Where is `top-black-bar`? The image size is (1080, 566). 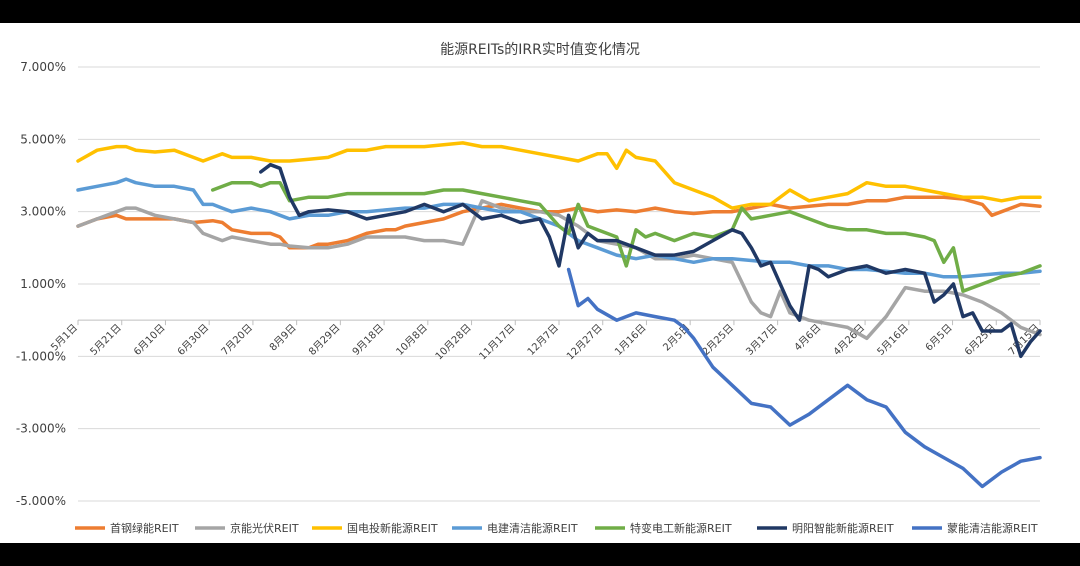
top-black-bar is located at coordinates (540, 11).